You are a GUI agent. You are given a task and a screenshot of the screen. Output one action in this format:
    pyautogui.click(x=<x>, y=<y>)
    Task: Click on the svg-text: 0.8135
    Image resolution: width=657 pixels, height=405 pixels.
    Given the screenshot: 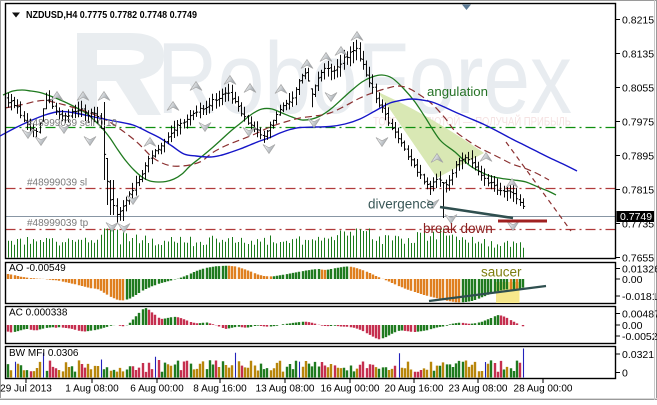 What is the action you would take?
    pyautogui.click(x=638, y=54)
    